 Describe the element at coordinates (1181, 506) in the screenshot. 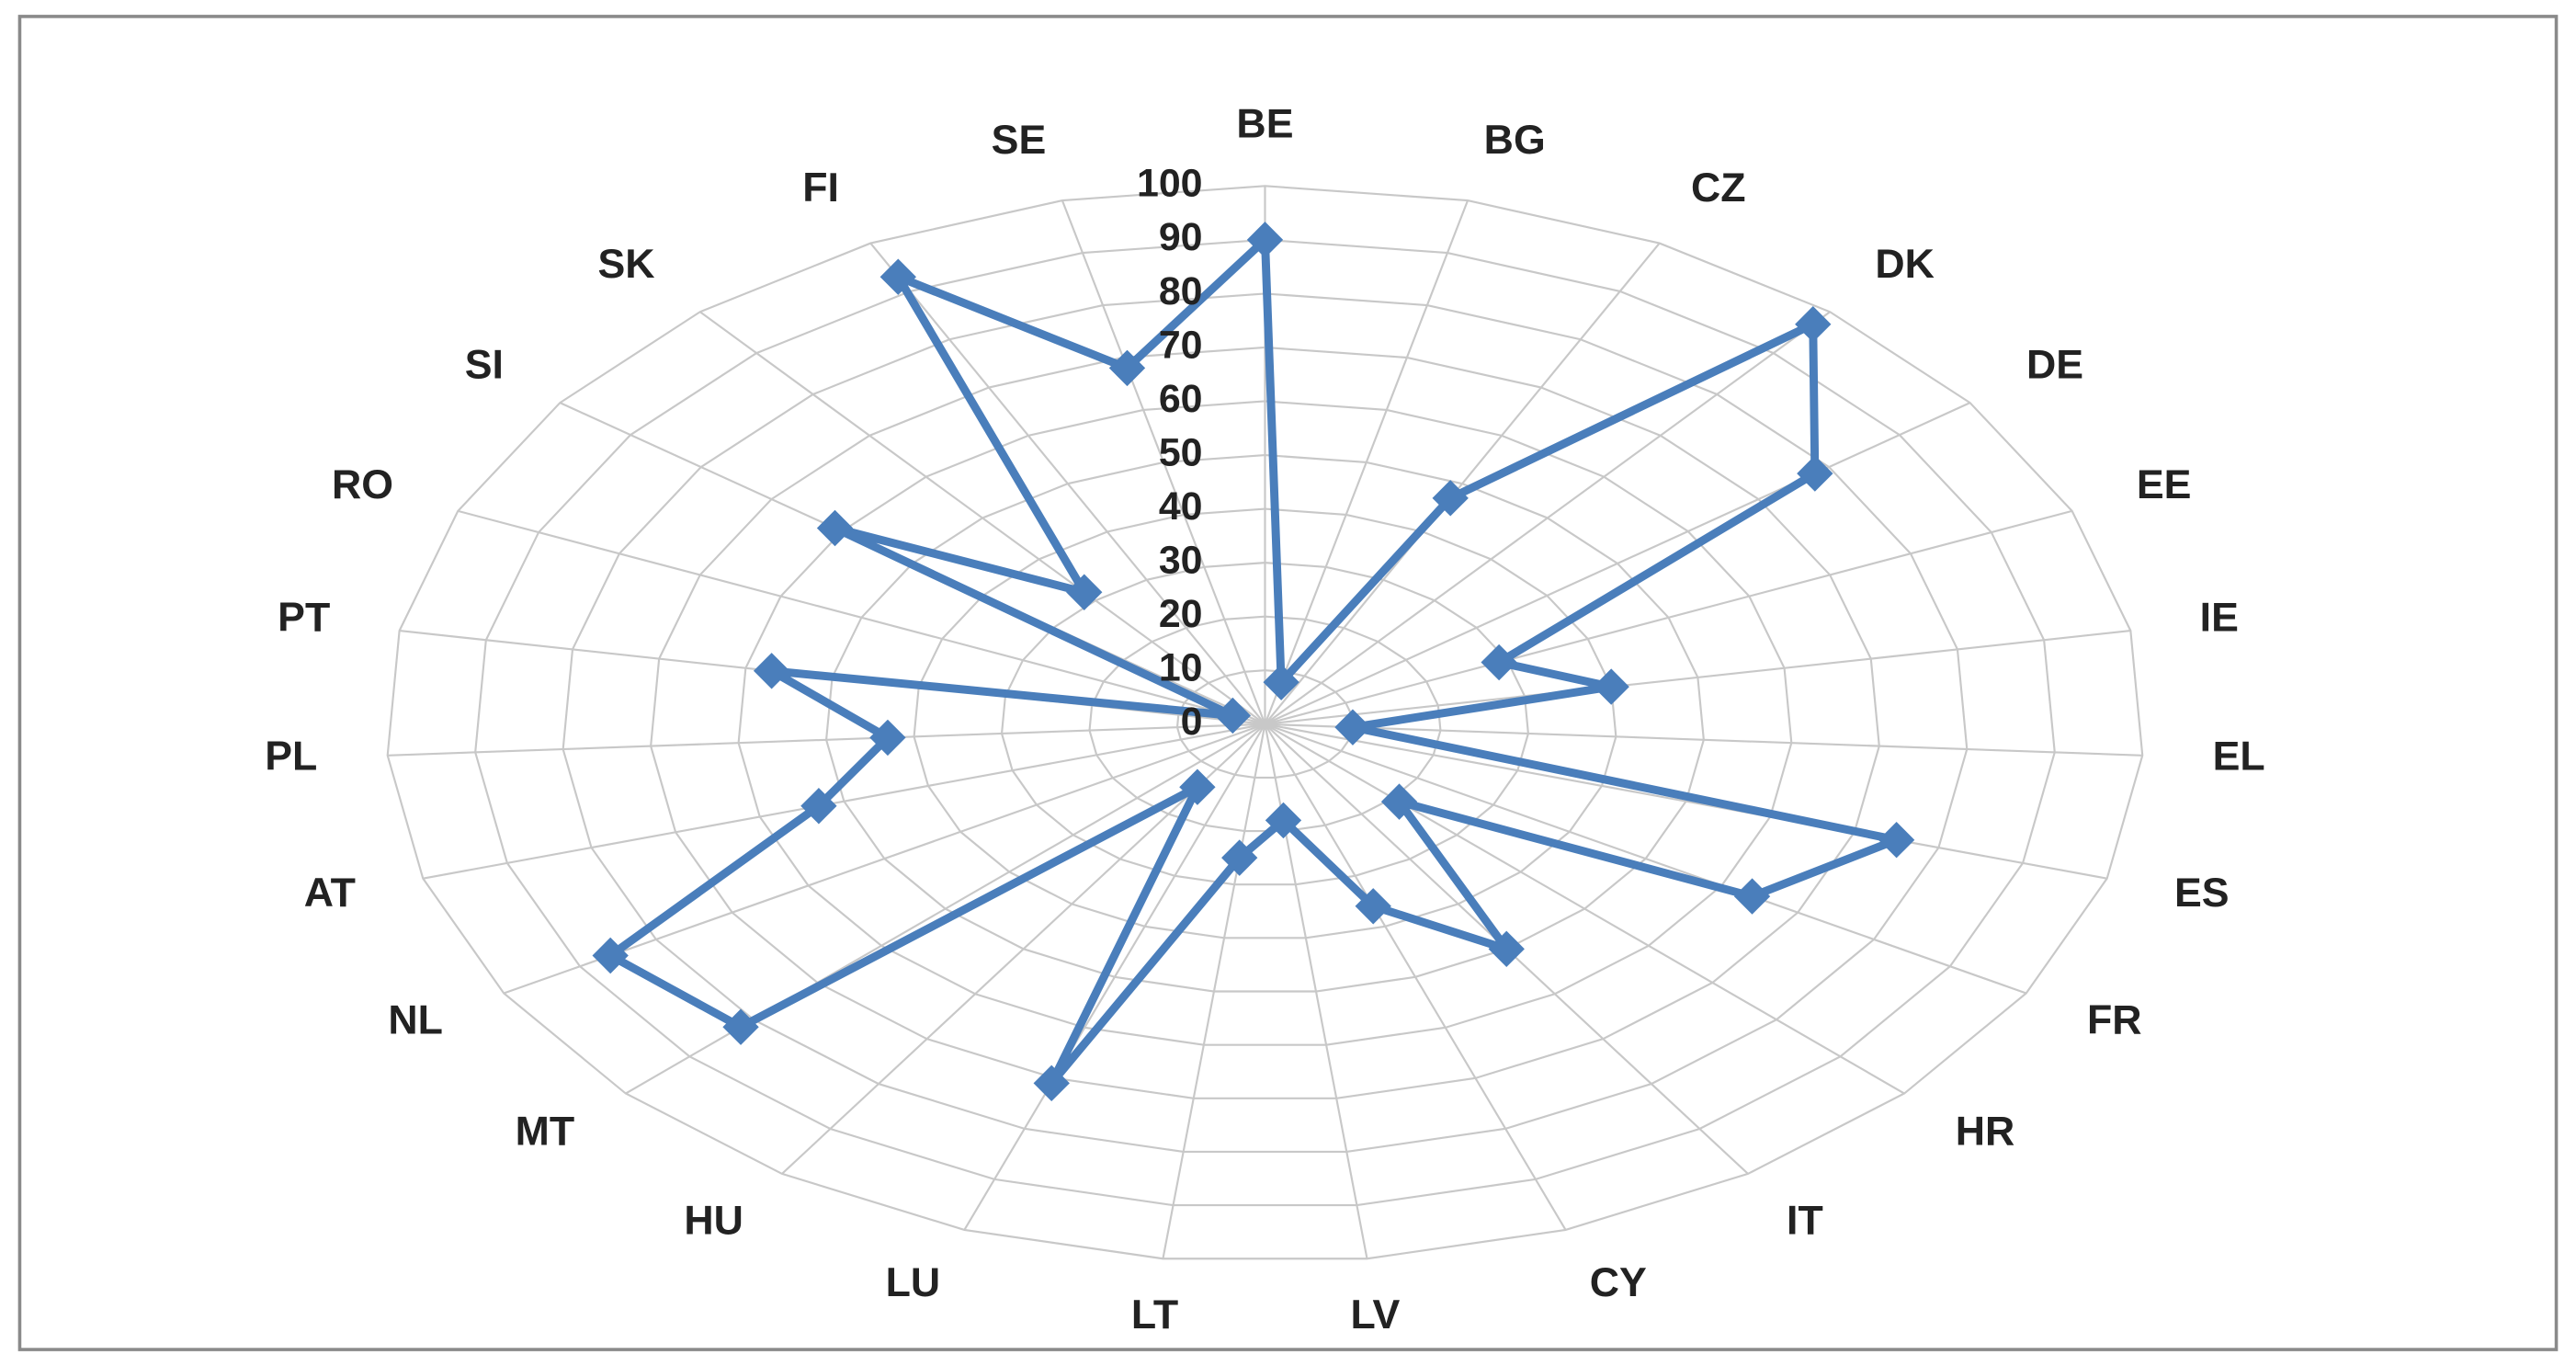

I see `r-tick-label: 40` at that location.